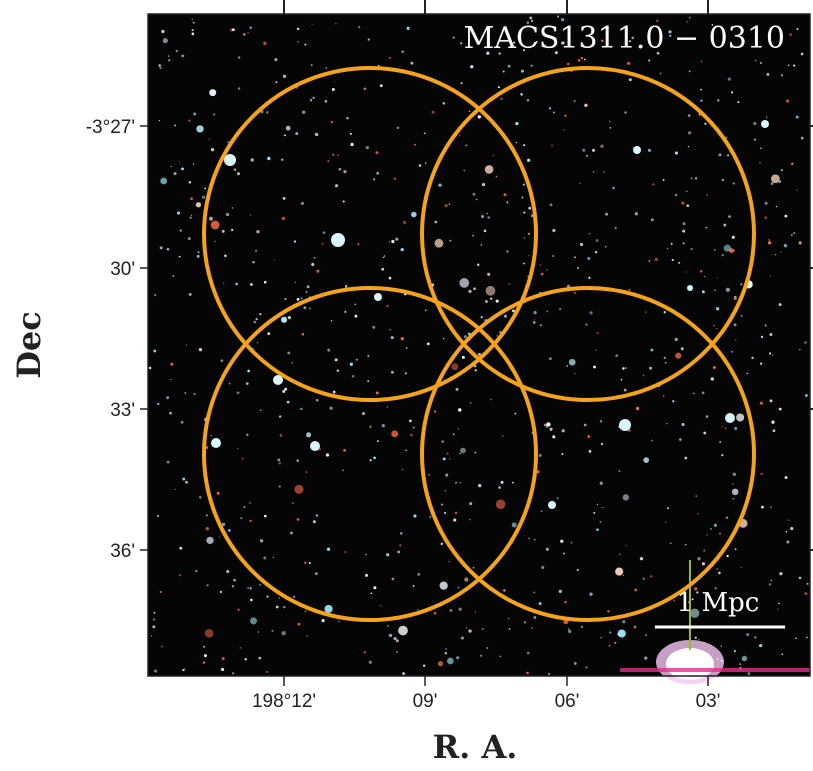  What do you see at coordinates (475, 747) in the screenshot?
I see `x-axis-label: R. A.` at bounding box center [475, 747].